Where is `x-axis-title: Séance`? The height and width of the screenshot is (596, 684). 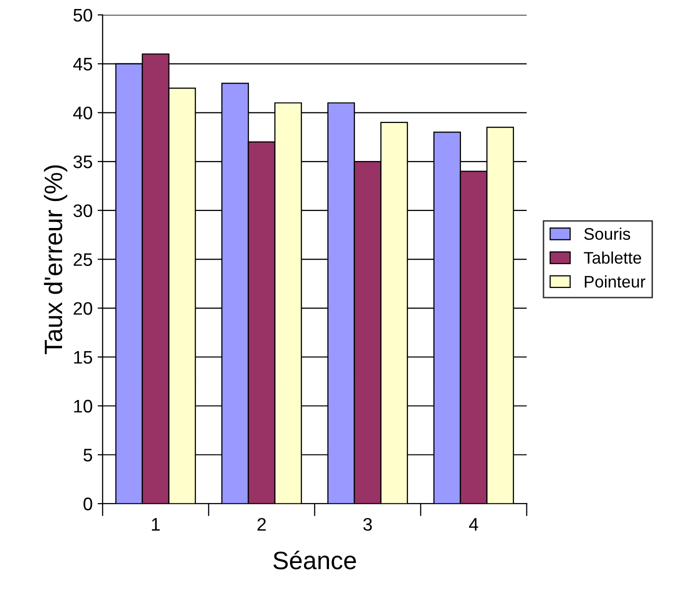
x-axis-title: Séance is located at coordinates (314, 560).